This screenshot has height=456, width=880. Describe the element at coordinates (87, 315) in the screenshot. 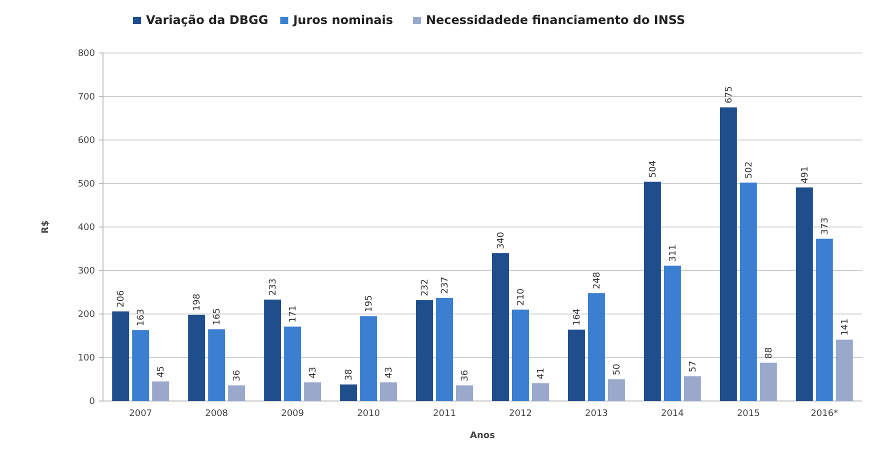

I see `y-tick-label: 200` at that location.